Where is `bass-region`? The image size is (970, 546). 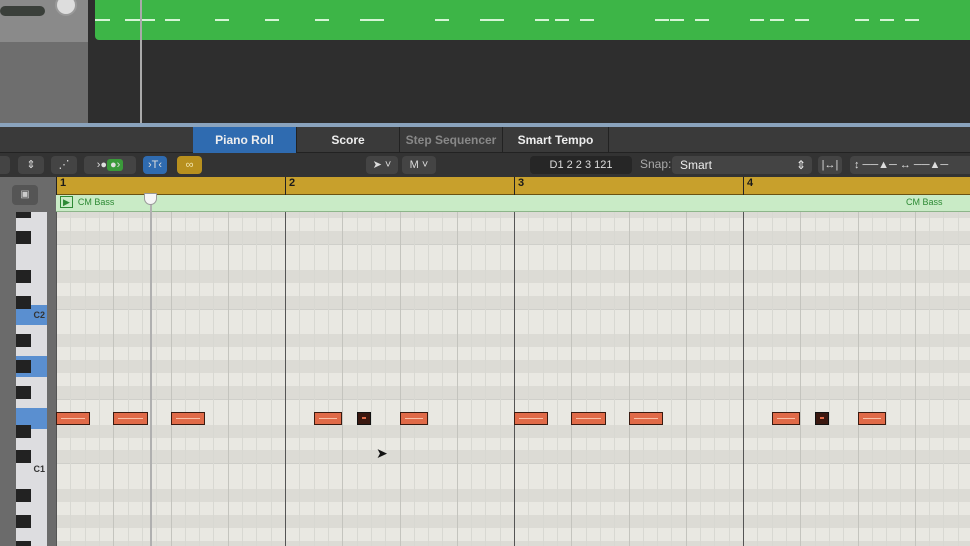
bass-region is located at coordinates (532, 20).